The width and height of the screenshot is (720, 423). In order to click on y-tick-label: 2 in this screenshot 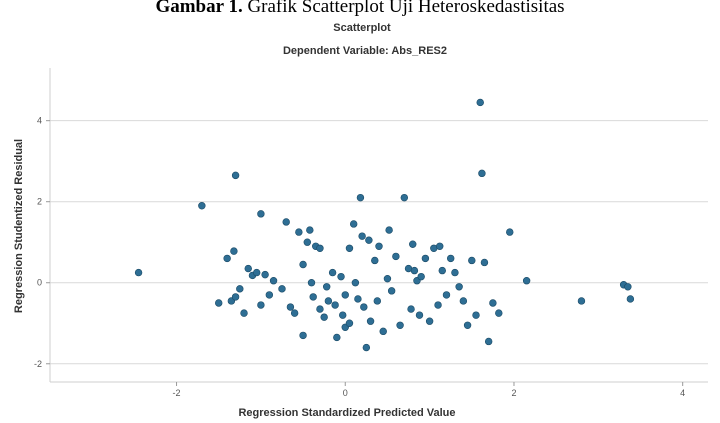, I will do `click(39, 202)`.